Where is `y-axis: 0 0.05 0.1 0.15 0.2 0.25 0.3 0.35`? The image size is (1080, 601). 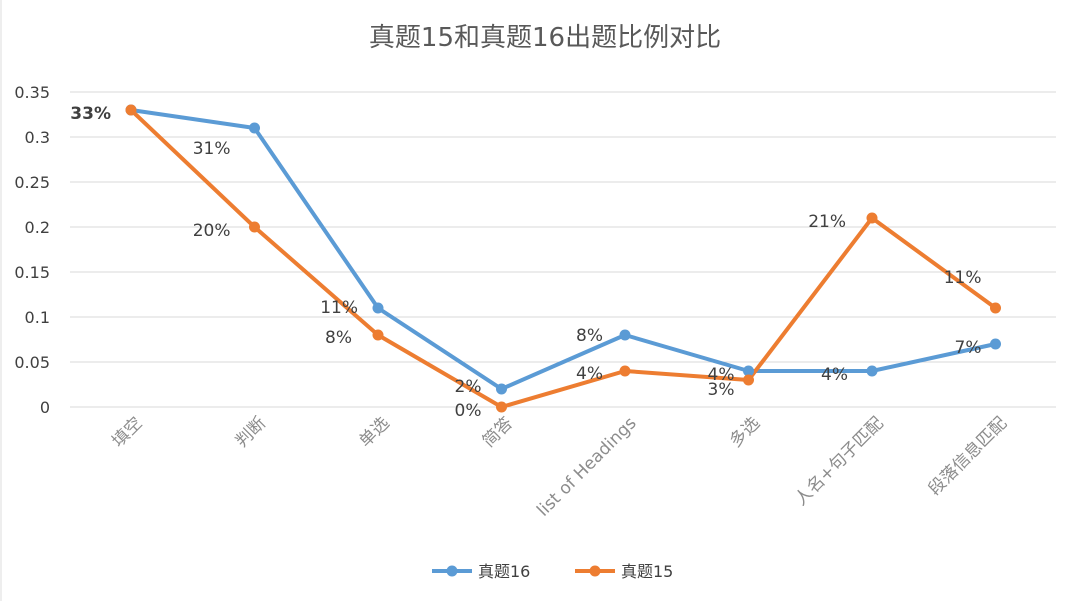 y-axis: 0 0.05 0.1 0.15 0.2 0.25 0.3 0.35 is located at coordinates (32, 250).